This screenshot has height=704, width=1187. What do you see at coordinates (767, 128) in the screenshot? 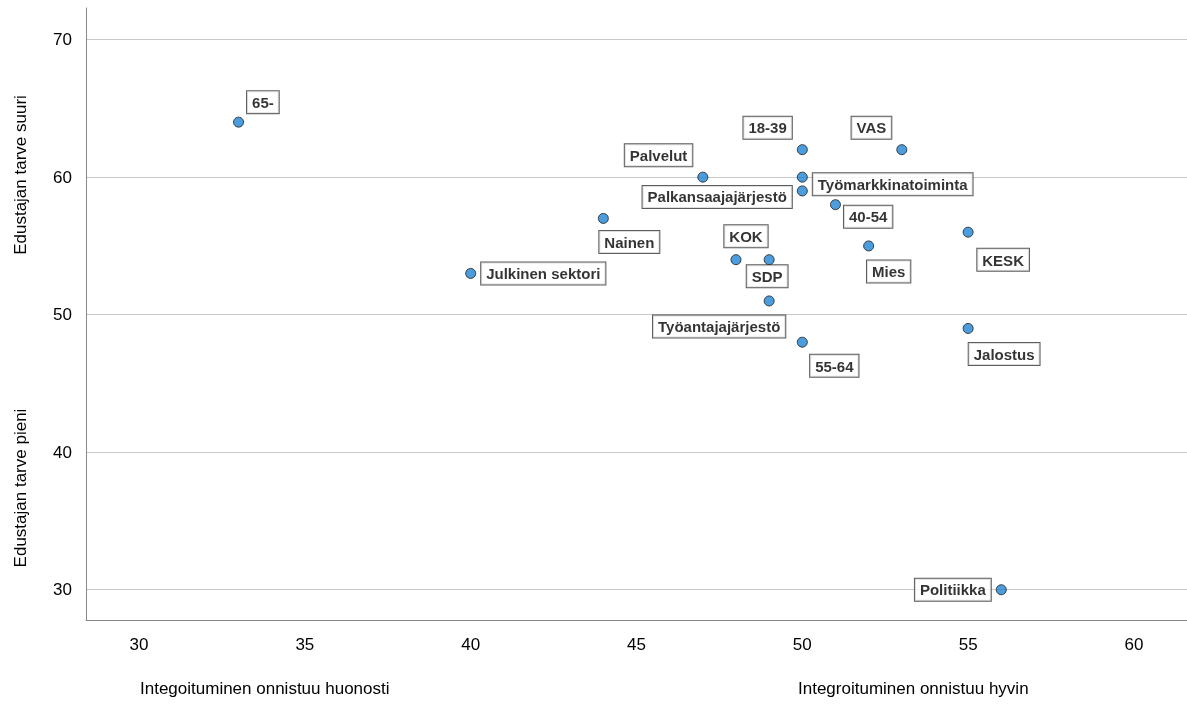
I see `series-label: 18-39` at bounding box center [767, 128].